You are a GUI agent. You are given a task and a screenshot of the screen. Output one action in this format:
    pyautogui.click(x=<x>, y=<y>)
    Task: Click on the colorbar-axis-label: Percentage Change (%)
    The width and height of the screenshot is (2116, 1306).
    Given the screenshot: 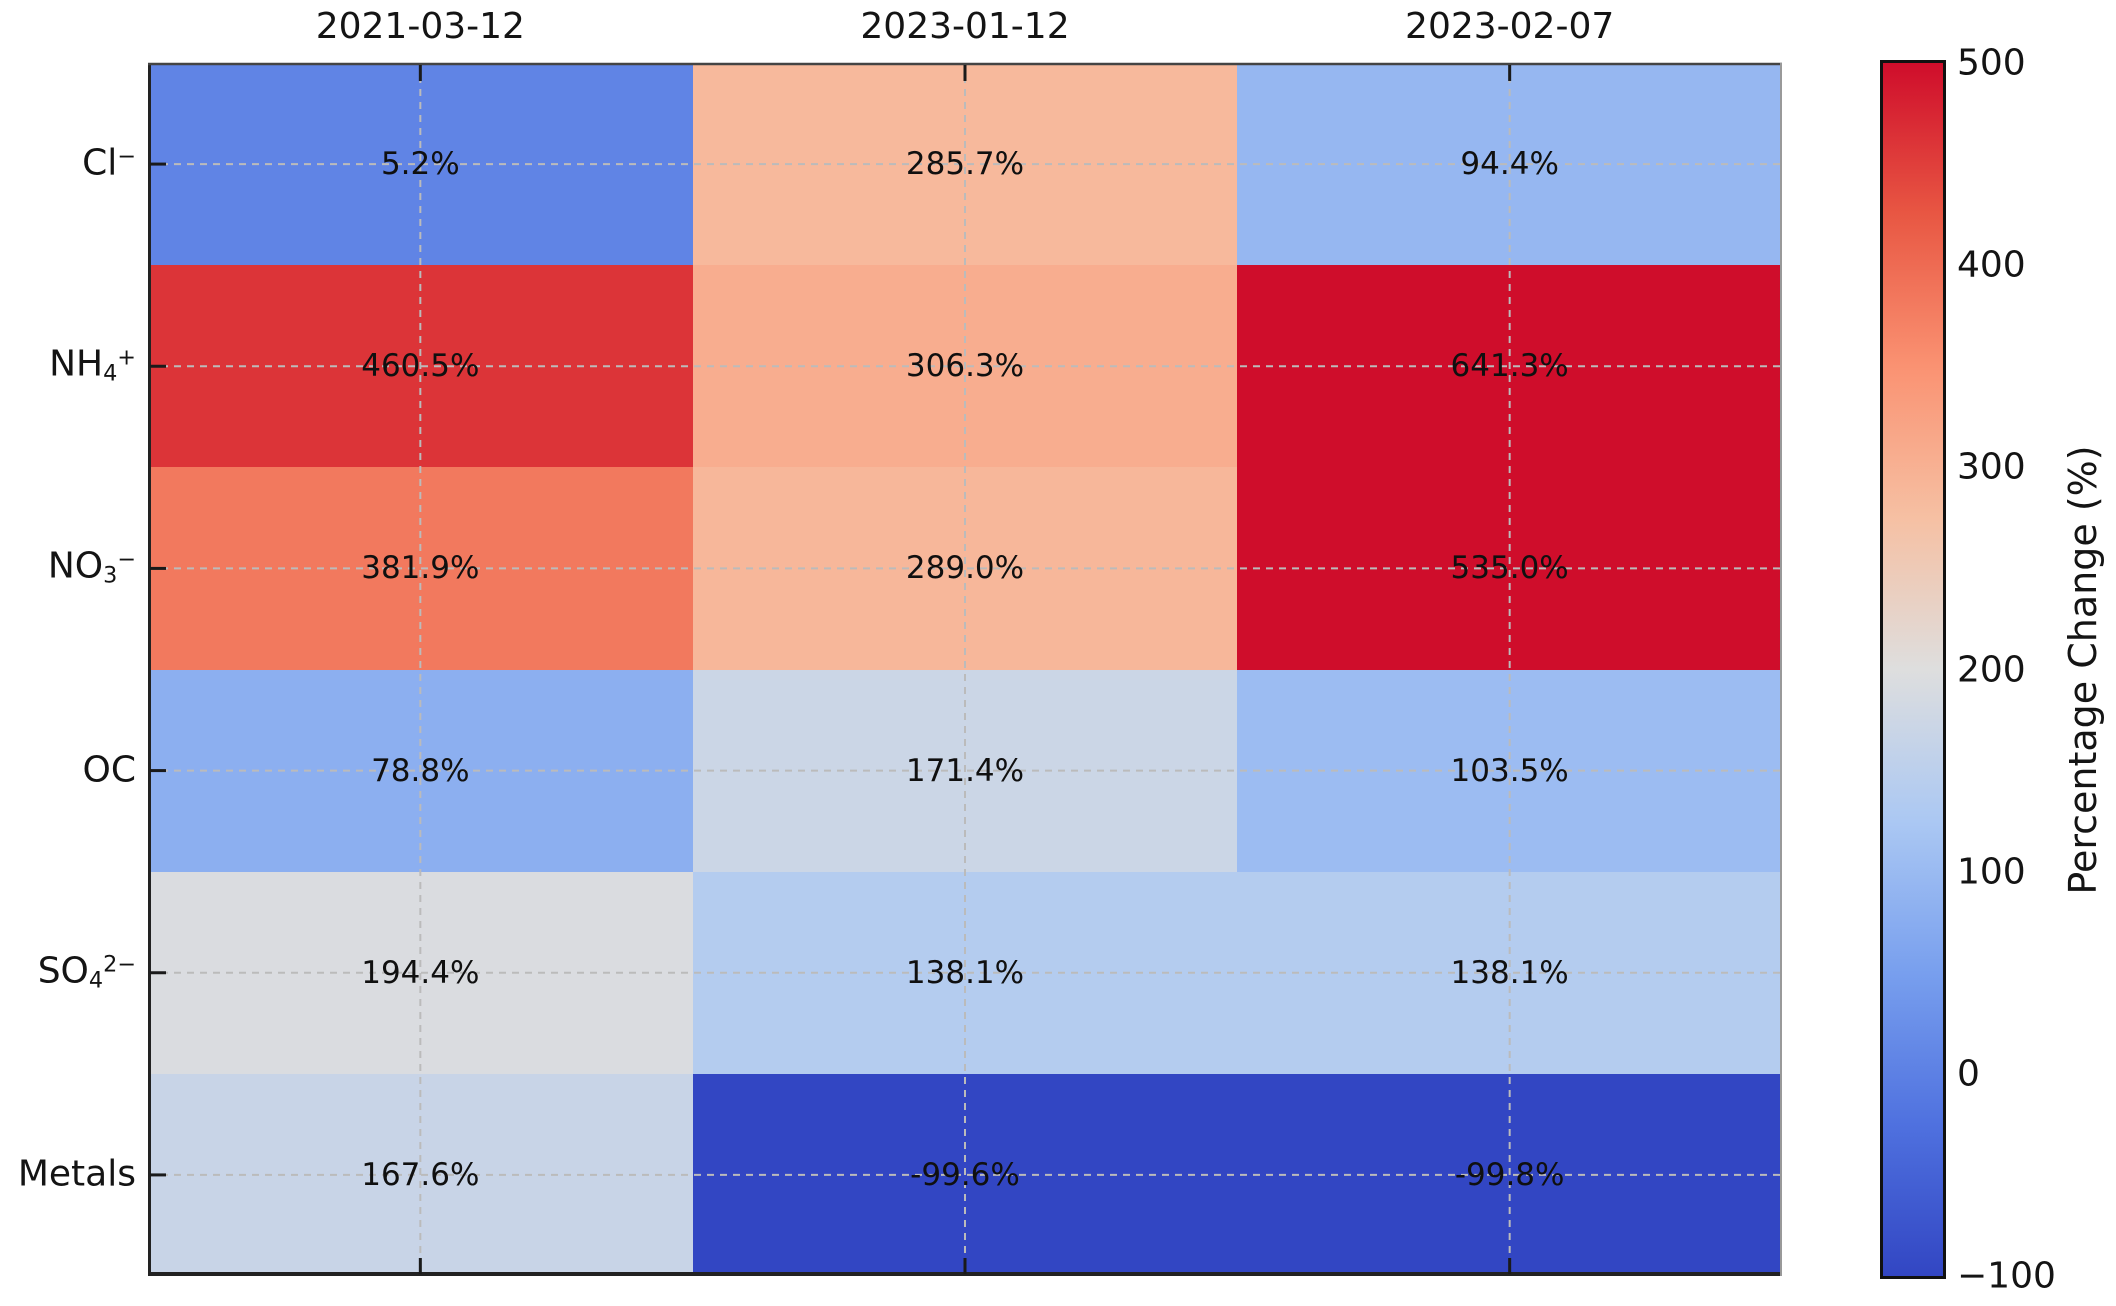 What is the action you would take?
    pyautogui.click(x=2083, y=669)
    